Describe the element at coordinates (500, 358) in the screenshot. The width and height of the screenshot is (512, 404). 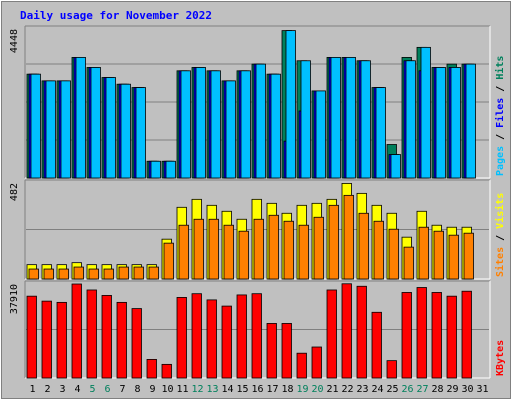
I see `legend: KBytes` at that location.